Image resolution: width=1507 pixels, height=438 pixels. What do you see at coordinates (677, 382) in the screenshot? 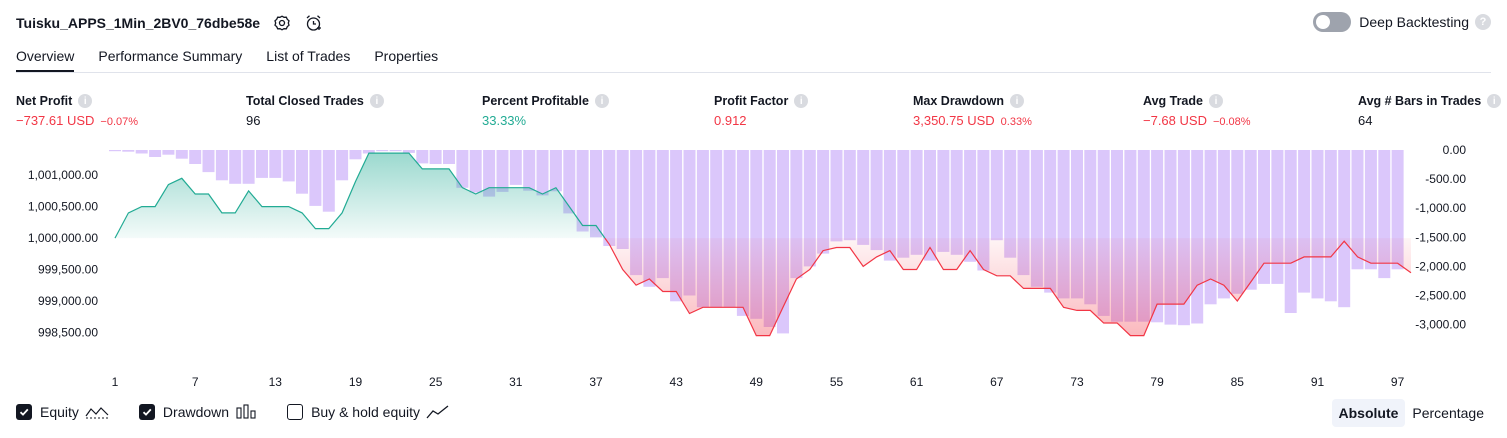
I see `x-tick-label: 43` at bounding box center [677, 382].